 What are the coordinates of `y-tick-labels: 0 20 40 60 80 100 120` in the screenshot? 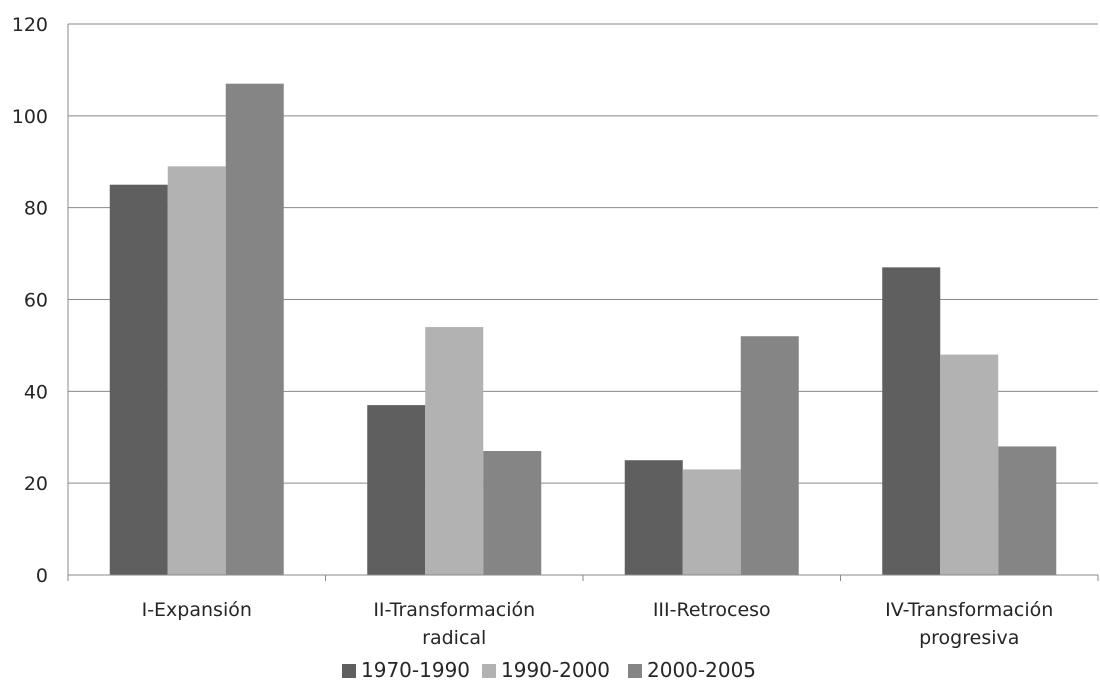 It's located at (30, 300).